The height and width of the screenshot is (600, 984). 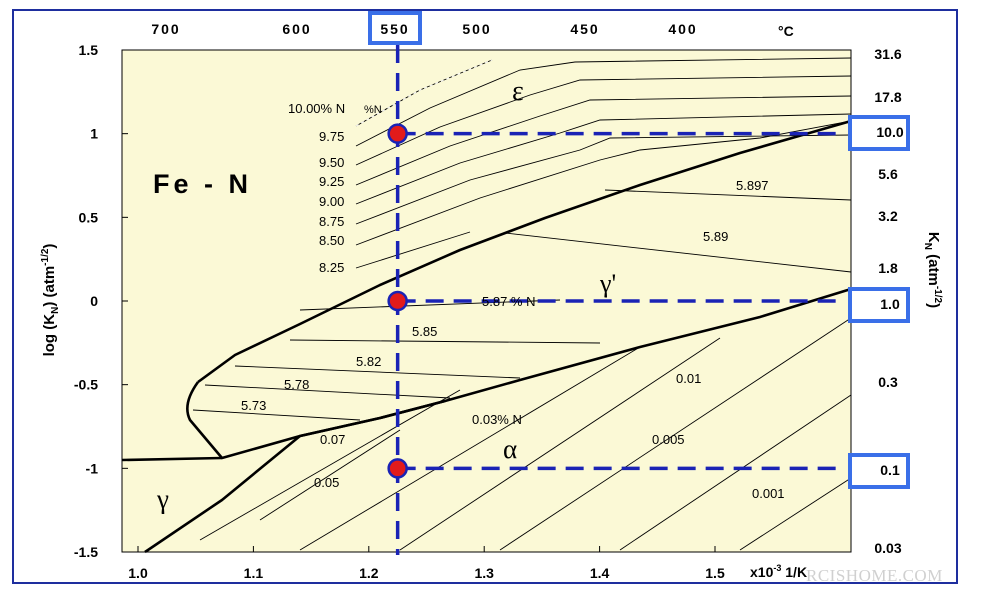 I want to click on watermark-text: RCISHOME.COM, so click(x=874, y=575).